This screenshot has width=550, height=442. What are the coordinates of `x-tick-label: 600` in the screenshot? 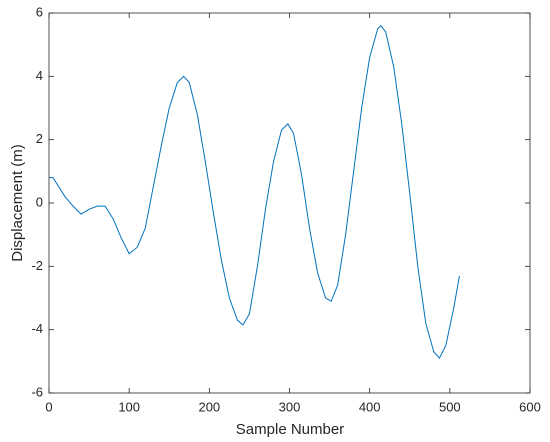 It's located at (530, 406).